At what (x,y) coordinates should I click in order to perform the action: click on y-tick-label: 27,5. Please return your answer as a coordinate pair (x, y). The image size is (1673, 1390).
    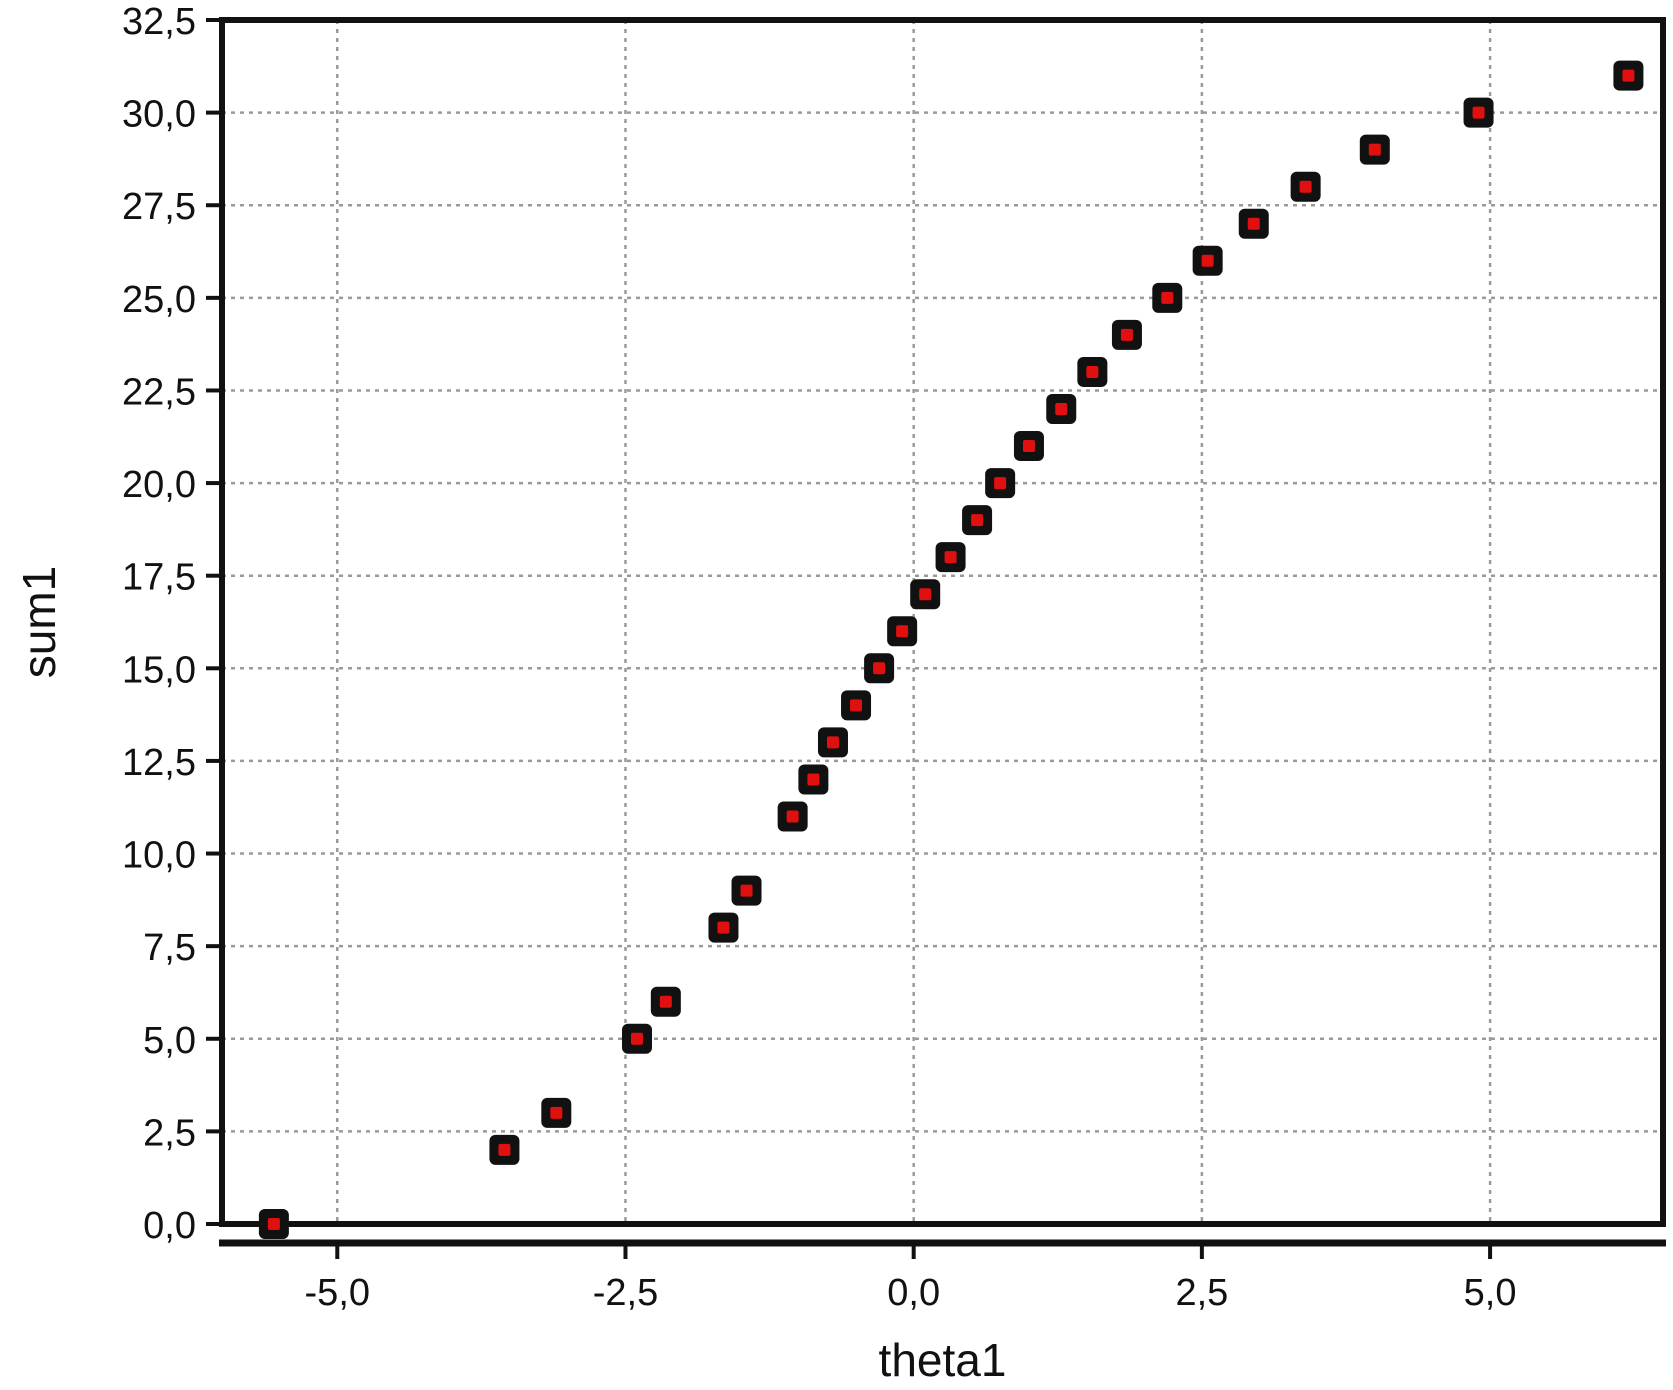
    Looking at the image, I should click on (159, 207).